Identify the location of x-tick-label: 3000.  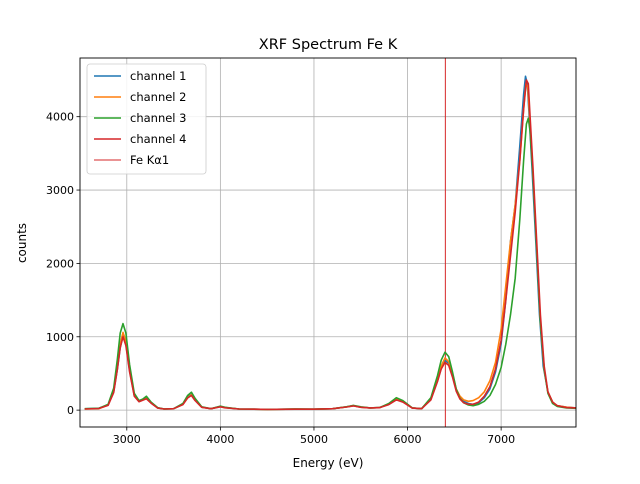
(127, 439).